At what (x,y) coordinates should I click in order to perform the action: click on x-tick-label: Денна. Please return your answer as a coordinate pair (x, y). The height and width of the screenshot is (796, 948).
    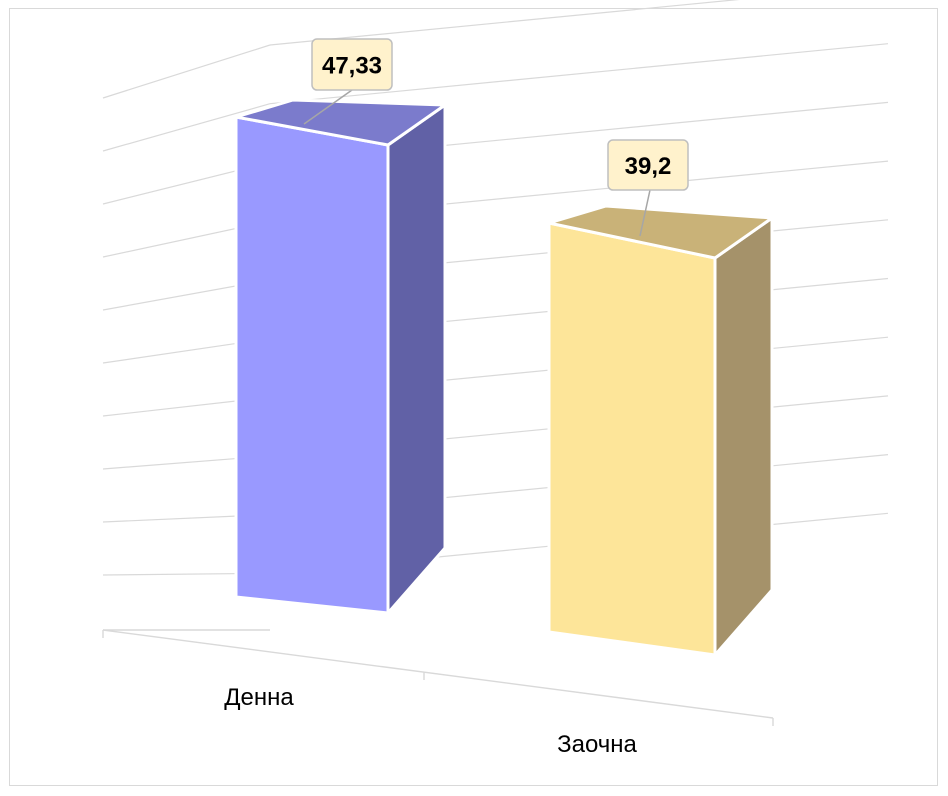
    Looking at the image, I should click on (259, 697).